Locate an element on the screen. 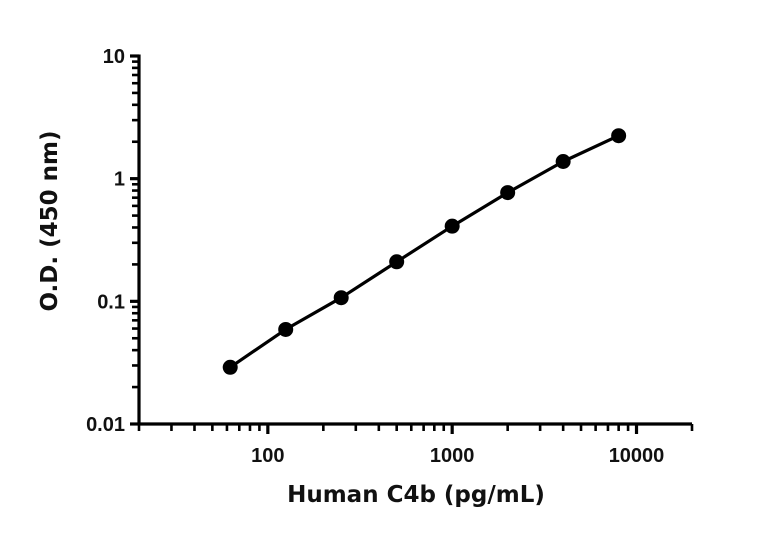 The height and width of the screenshot is (534, 768). y-tick-labels: 10 1 0.1 0.01 is located at coordinates (105, 241).